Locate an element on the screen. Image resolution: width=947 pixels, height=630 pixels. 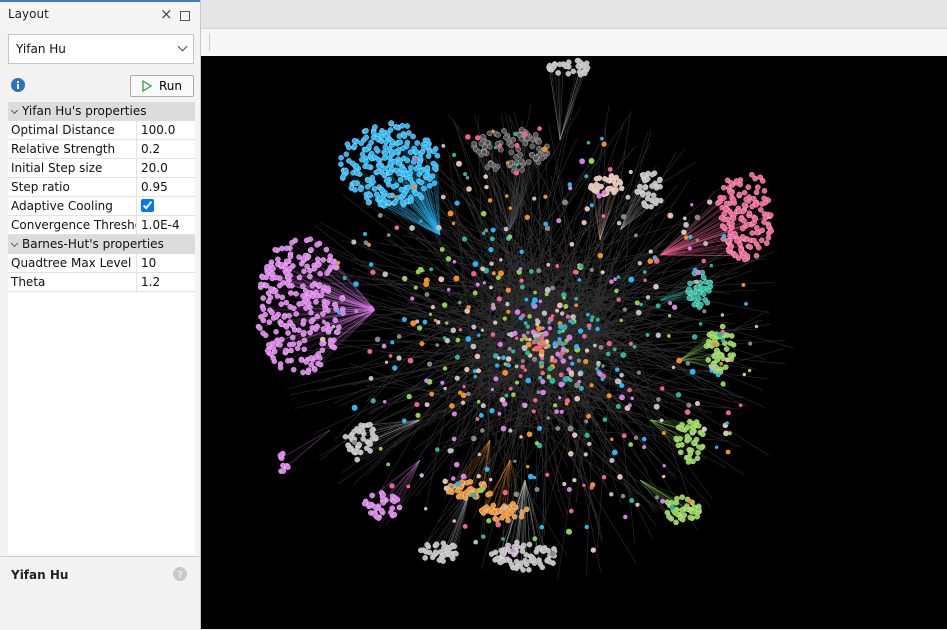
property-value: 0.2 is located at coordinates (151, 149).